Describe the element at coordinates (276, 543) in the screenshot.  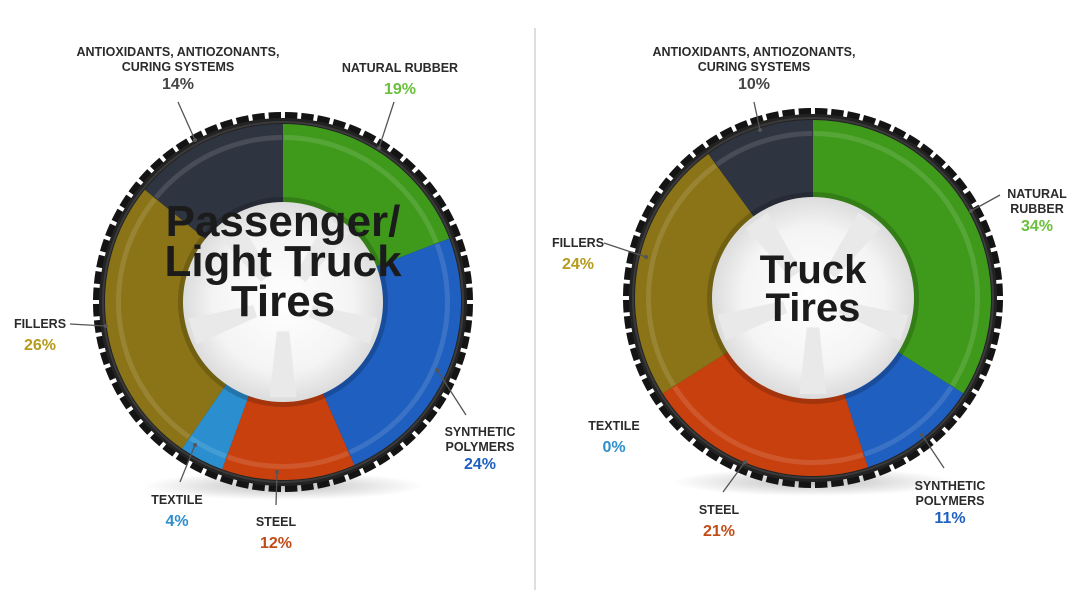
I see `slice-percent: 12%` at that location.